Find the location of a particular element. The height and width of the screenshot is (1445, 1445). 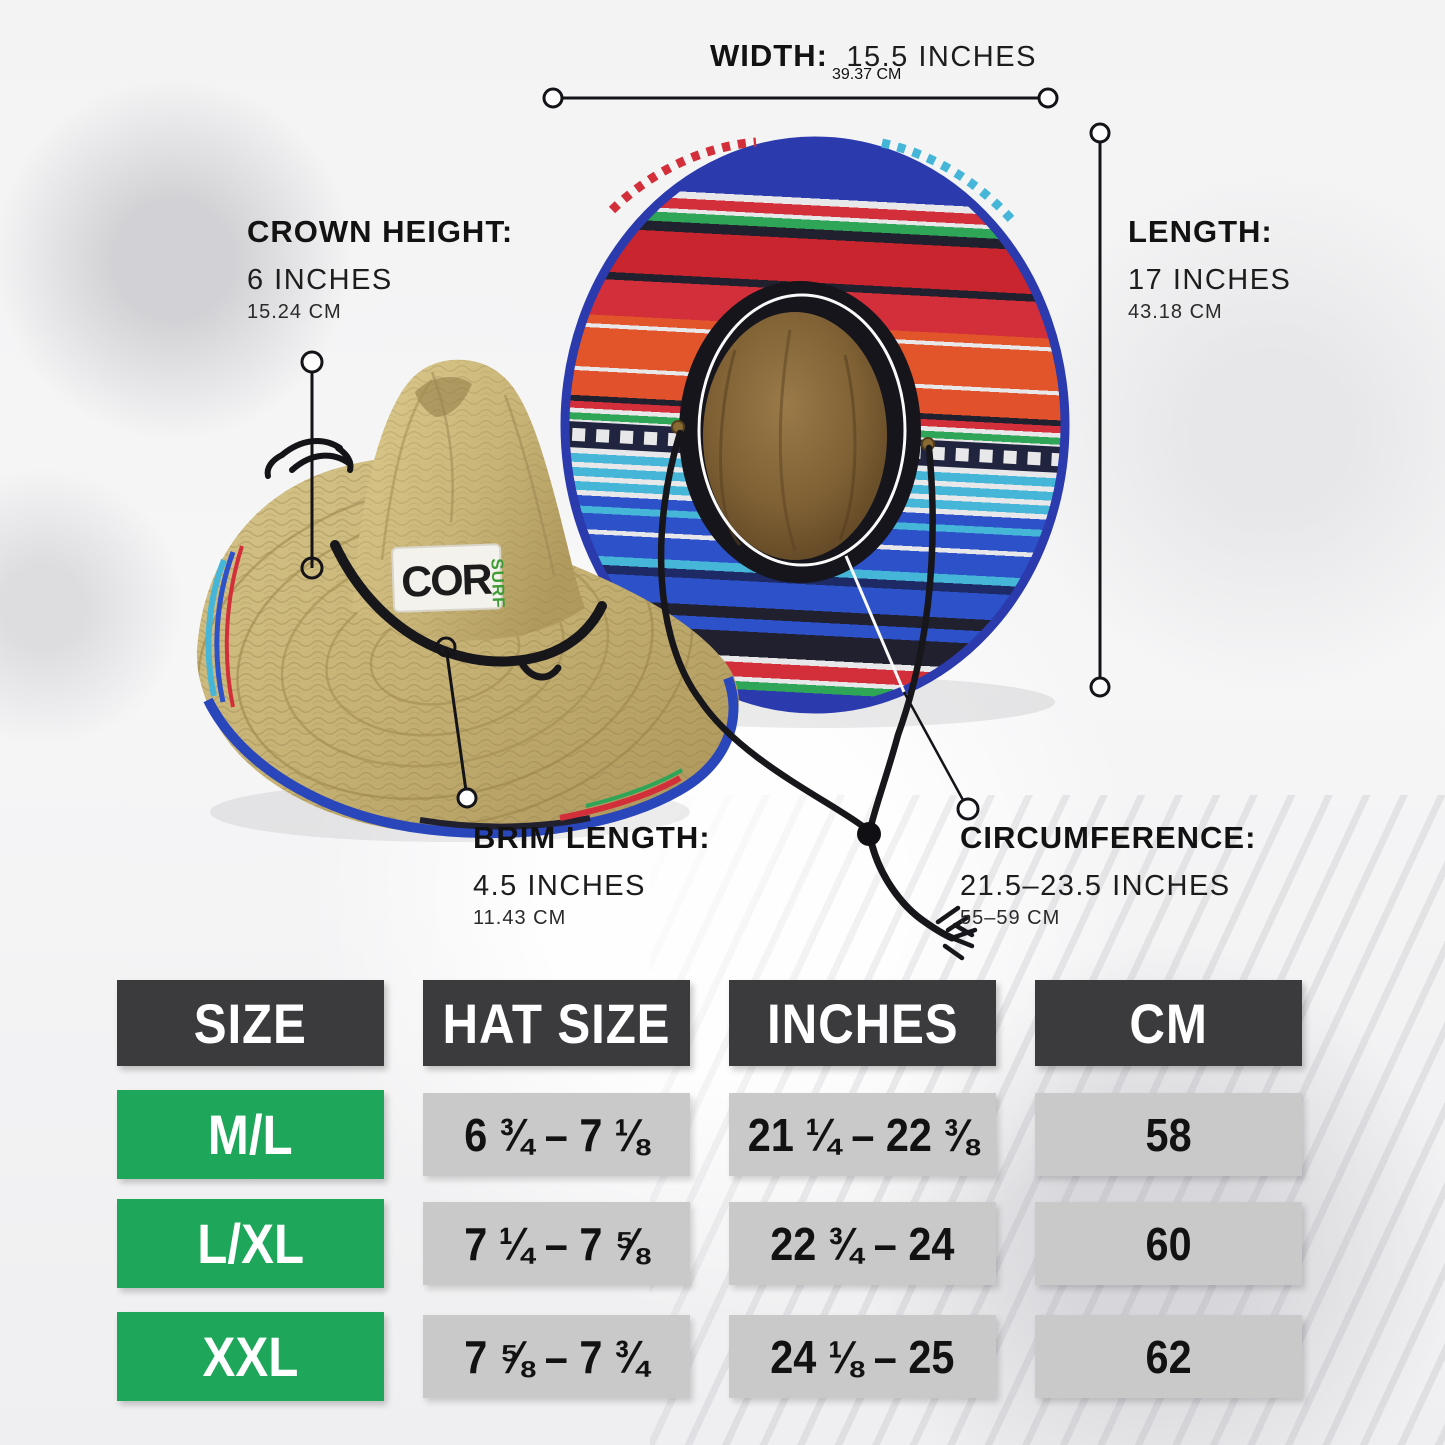

cord-lock-bead is located at coordinates (869, 834).